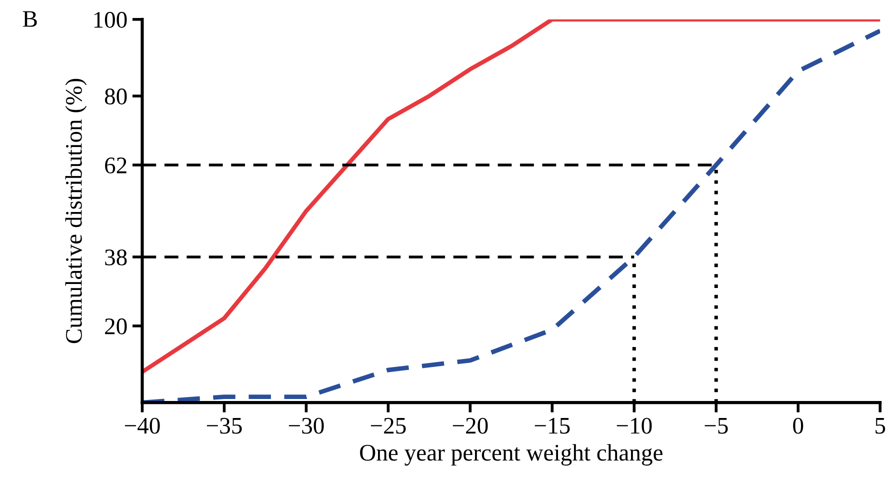 The height and width of the screenshot is (485, 889). Describe the element at coordinates (634, 426) in the screenshot. I see `x-tick-label: −10` at that location.